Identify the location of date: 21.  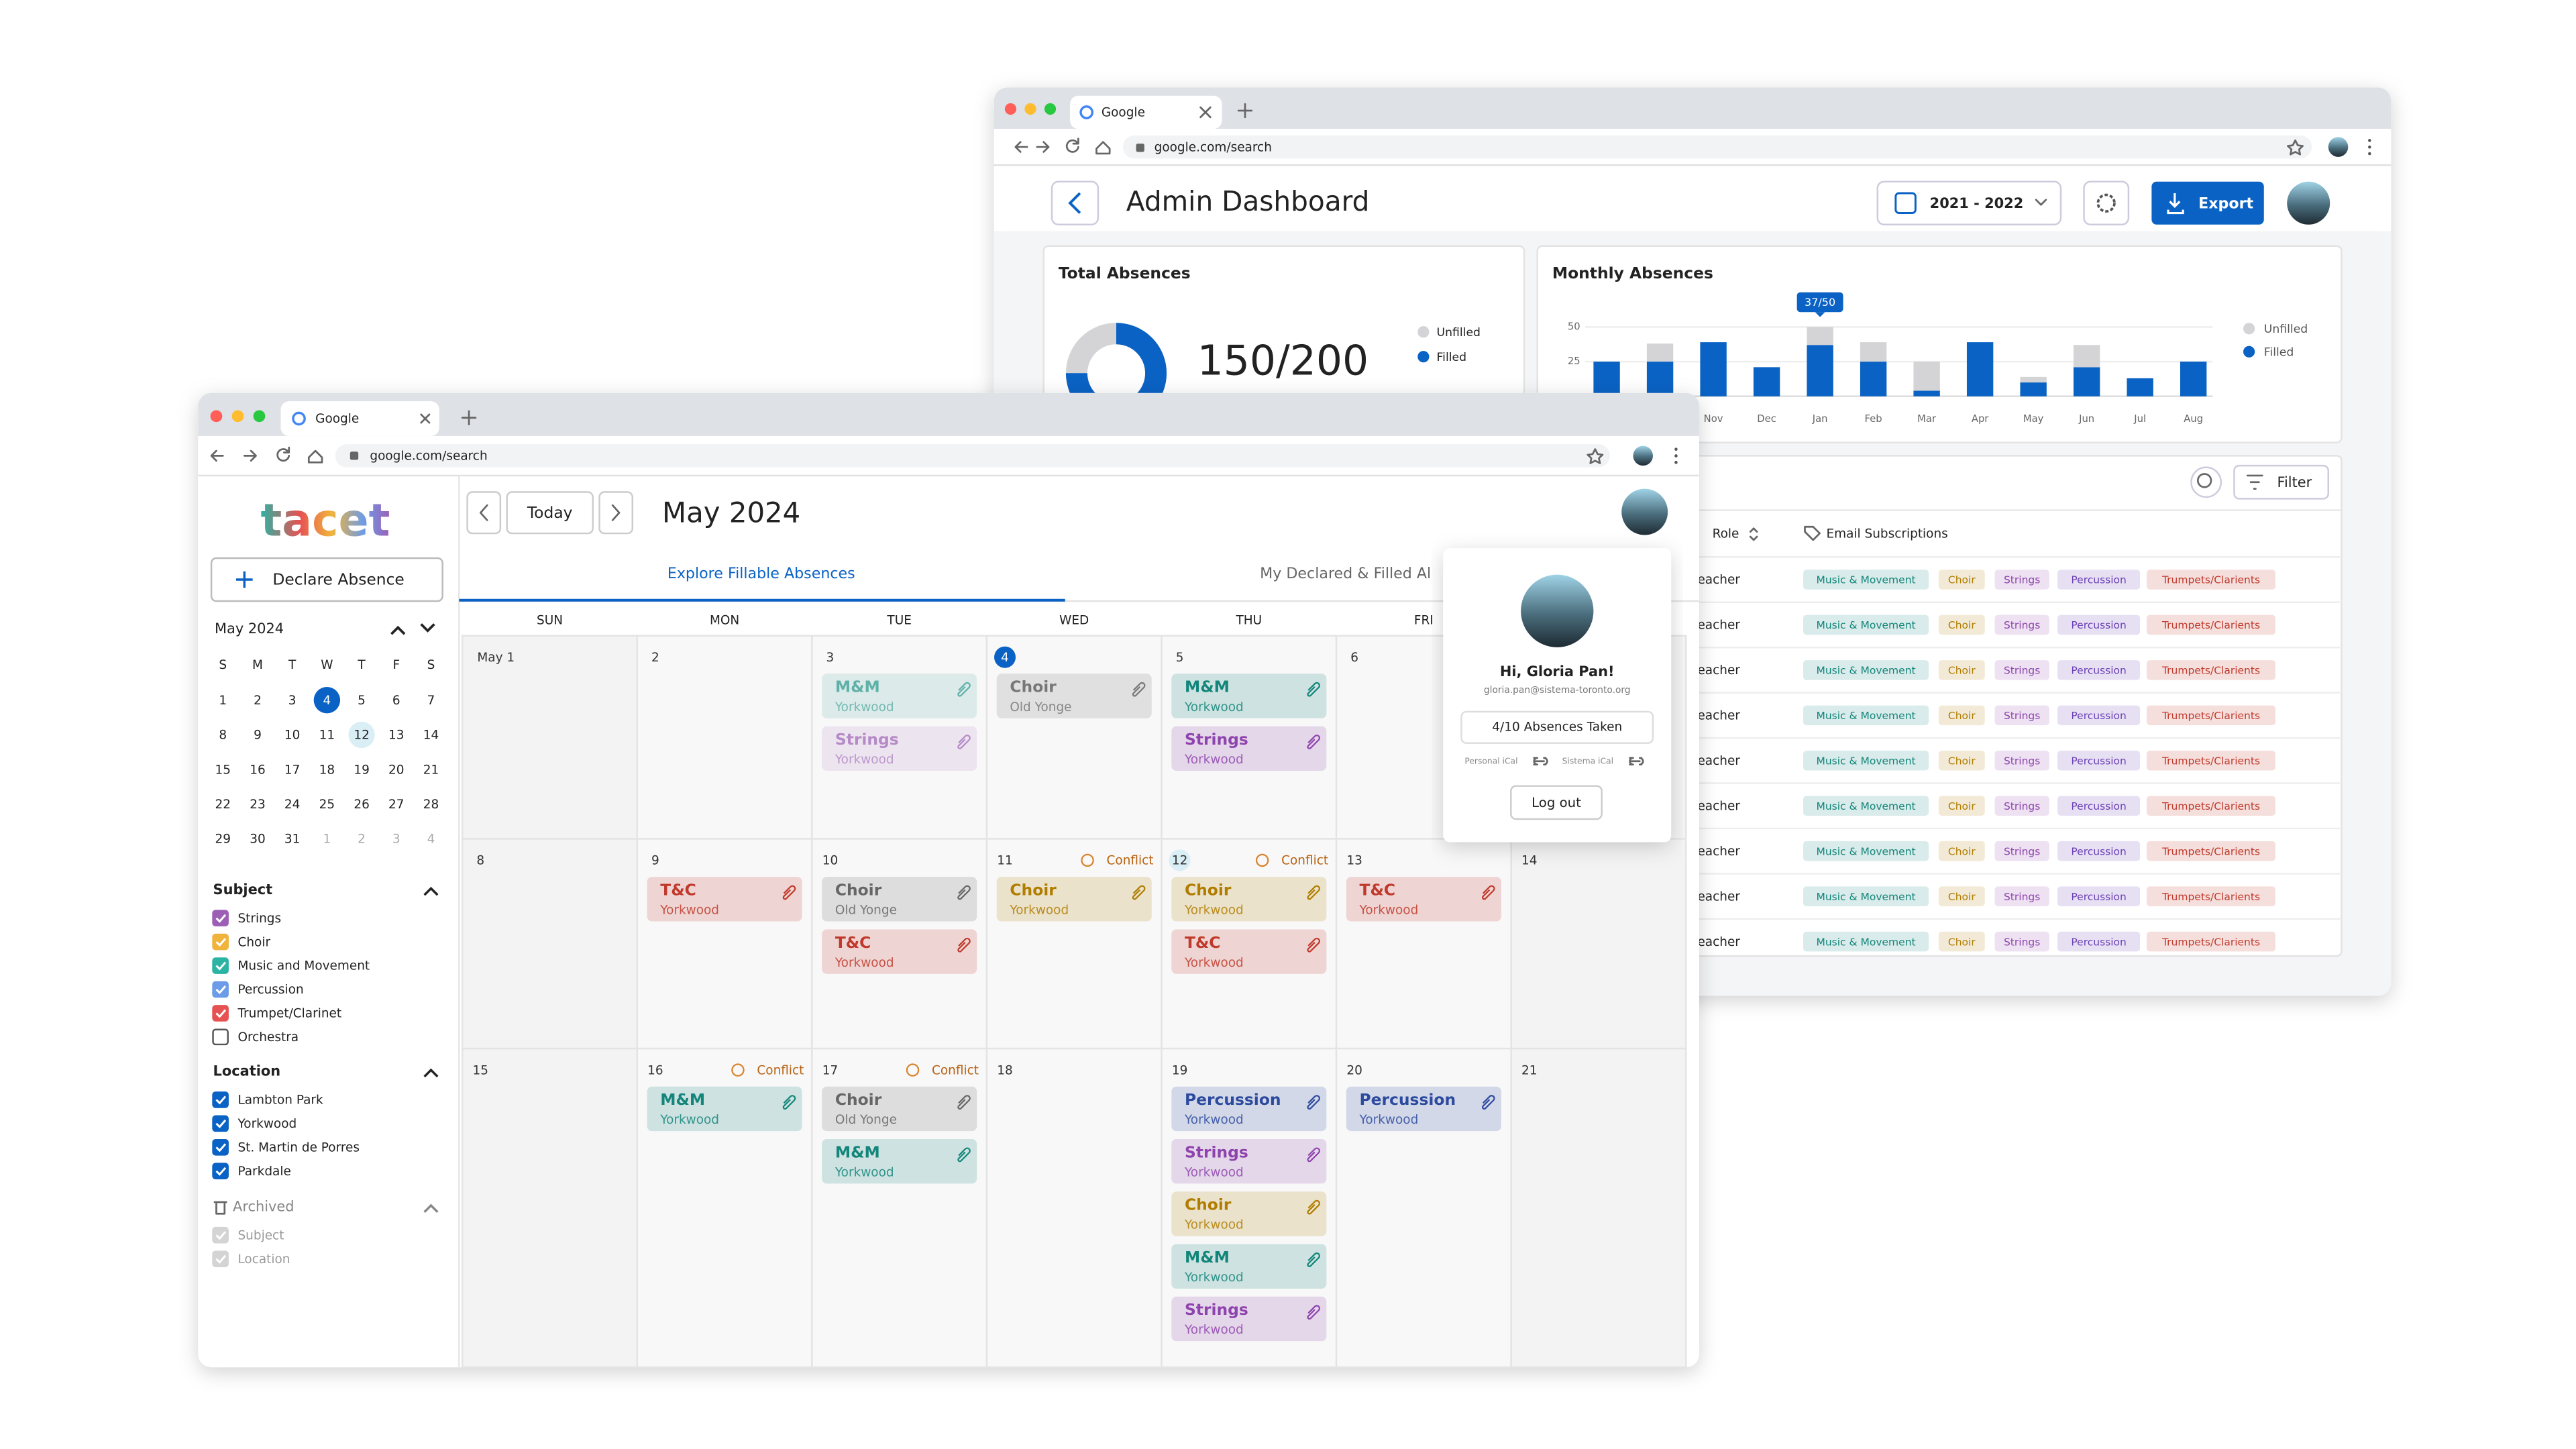
(431, 770).